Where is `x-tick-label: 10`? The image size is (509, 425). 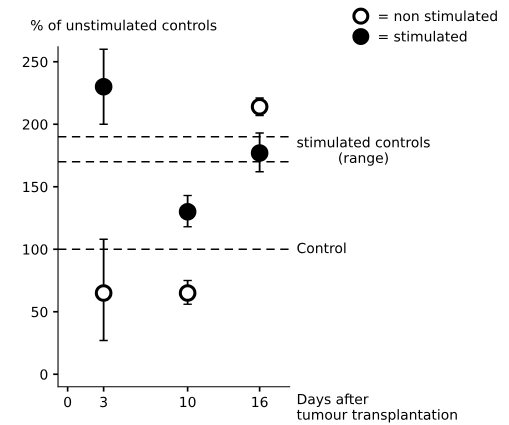
x-tick-label: 10 is located at coordinates (188, 402).